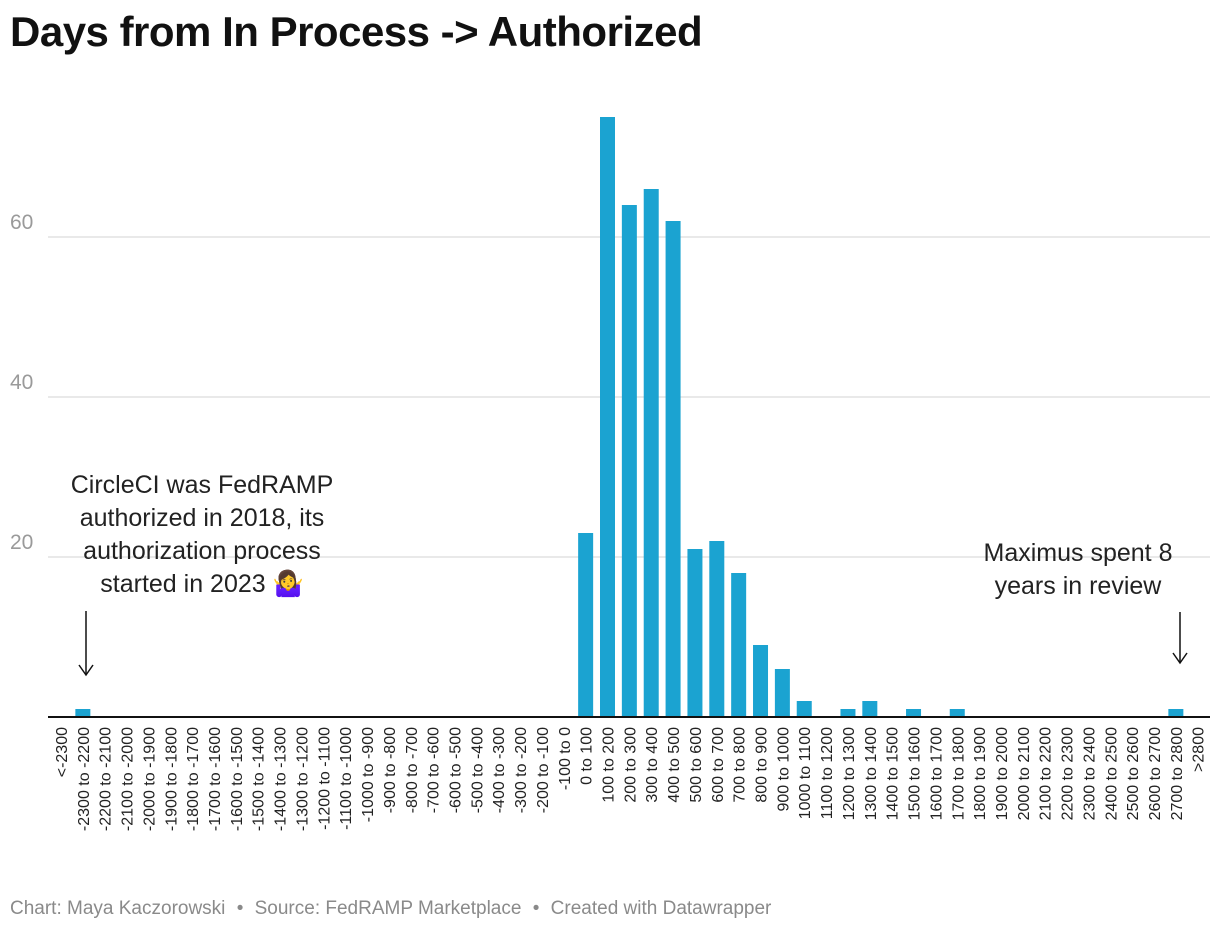 The image size is (1220, 934). I want to click on x-tick-label: -2200 to -2100, so click(106, 779).